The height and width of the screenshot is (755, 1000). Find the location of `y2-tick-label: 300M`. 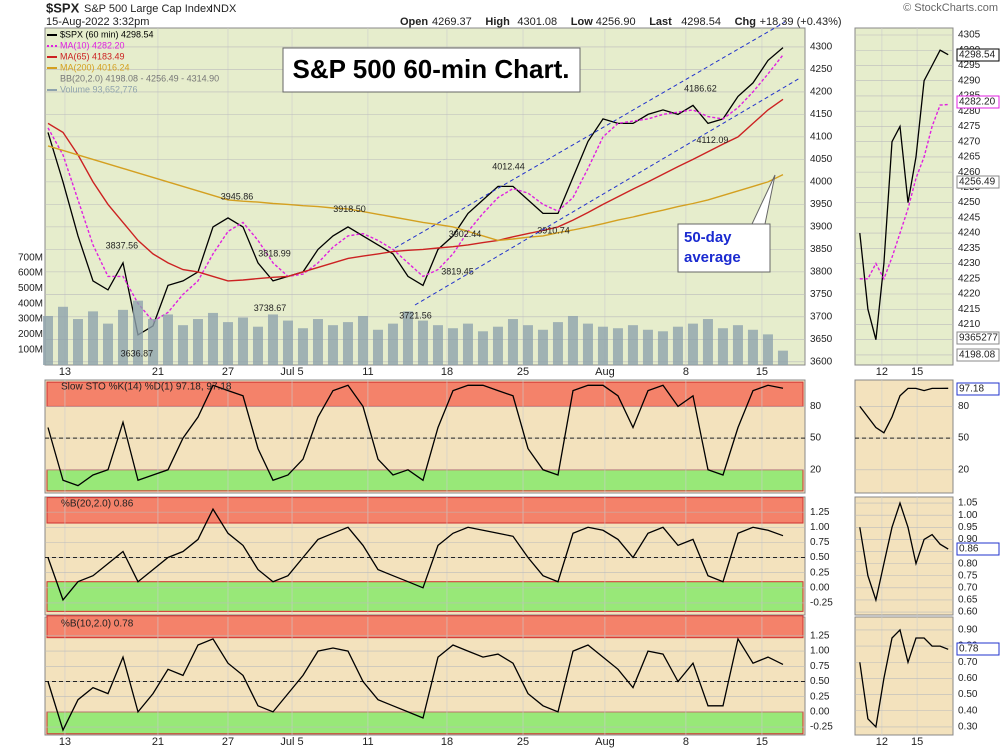

y2-tick-label: 300M is located at coordinates (30, 319).